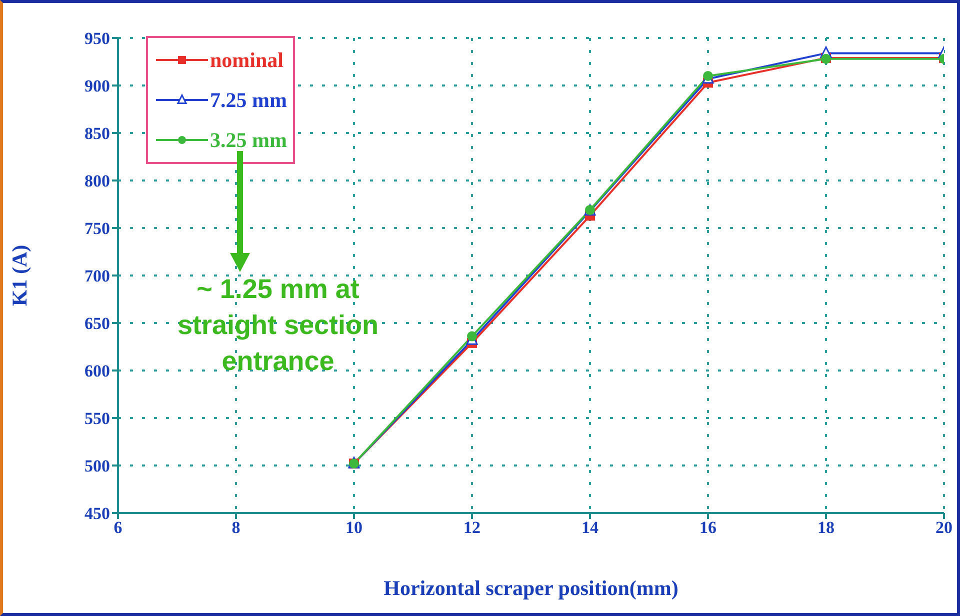 This screenshot has width=960, height=616. What do you see at coordinates (97, 86) in the screenshot?
I see `y-tick-label: 900` at bounding box center [97, 86].